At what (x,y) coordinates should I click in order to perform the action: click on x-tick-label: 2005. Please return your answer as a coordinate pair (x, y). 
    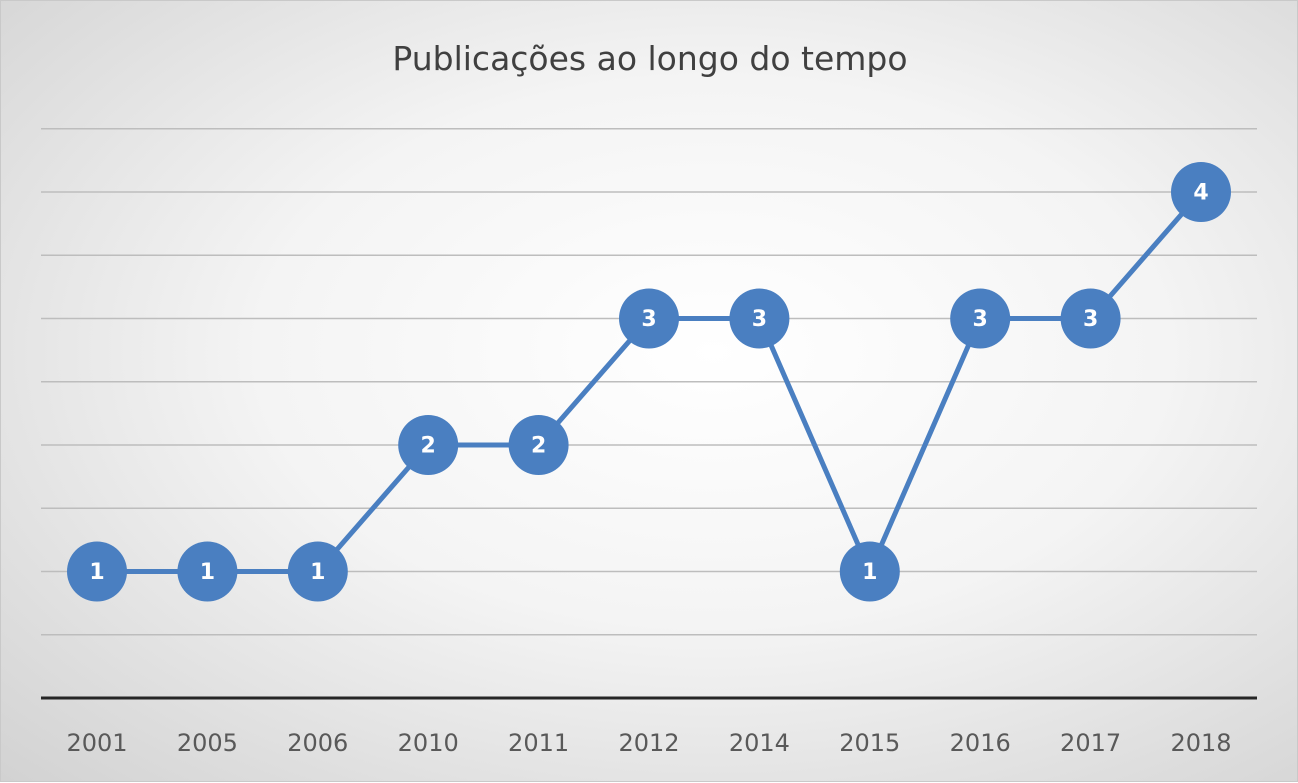
    Looking at the image, I should click on (207, 743).